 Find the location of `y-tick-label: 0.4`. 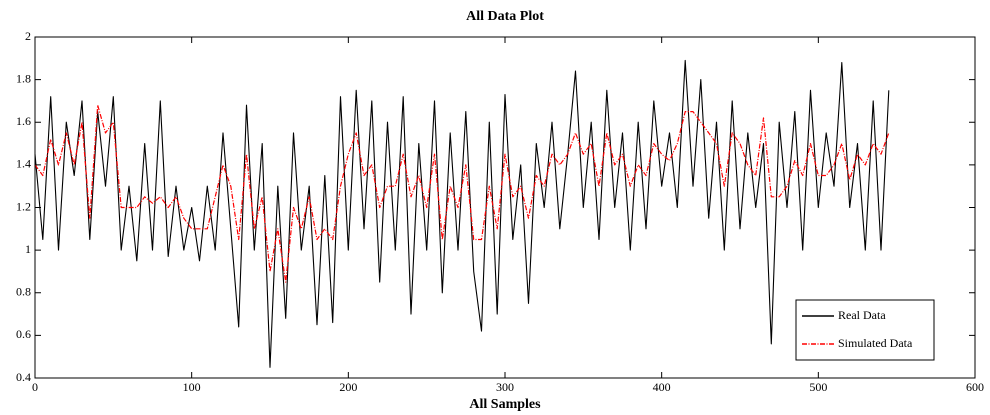

y-tick-label: 0.4 is located at coordinates (23, 377).